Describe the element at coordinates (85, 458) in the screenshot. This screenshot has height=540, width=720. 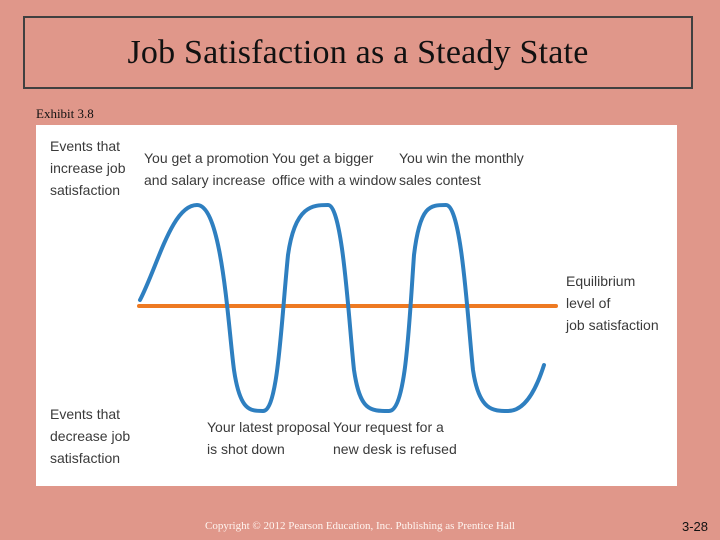
I see `decrease-label-line: satisfaction` at that location.